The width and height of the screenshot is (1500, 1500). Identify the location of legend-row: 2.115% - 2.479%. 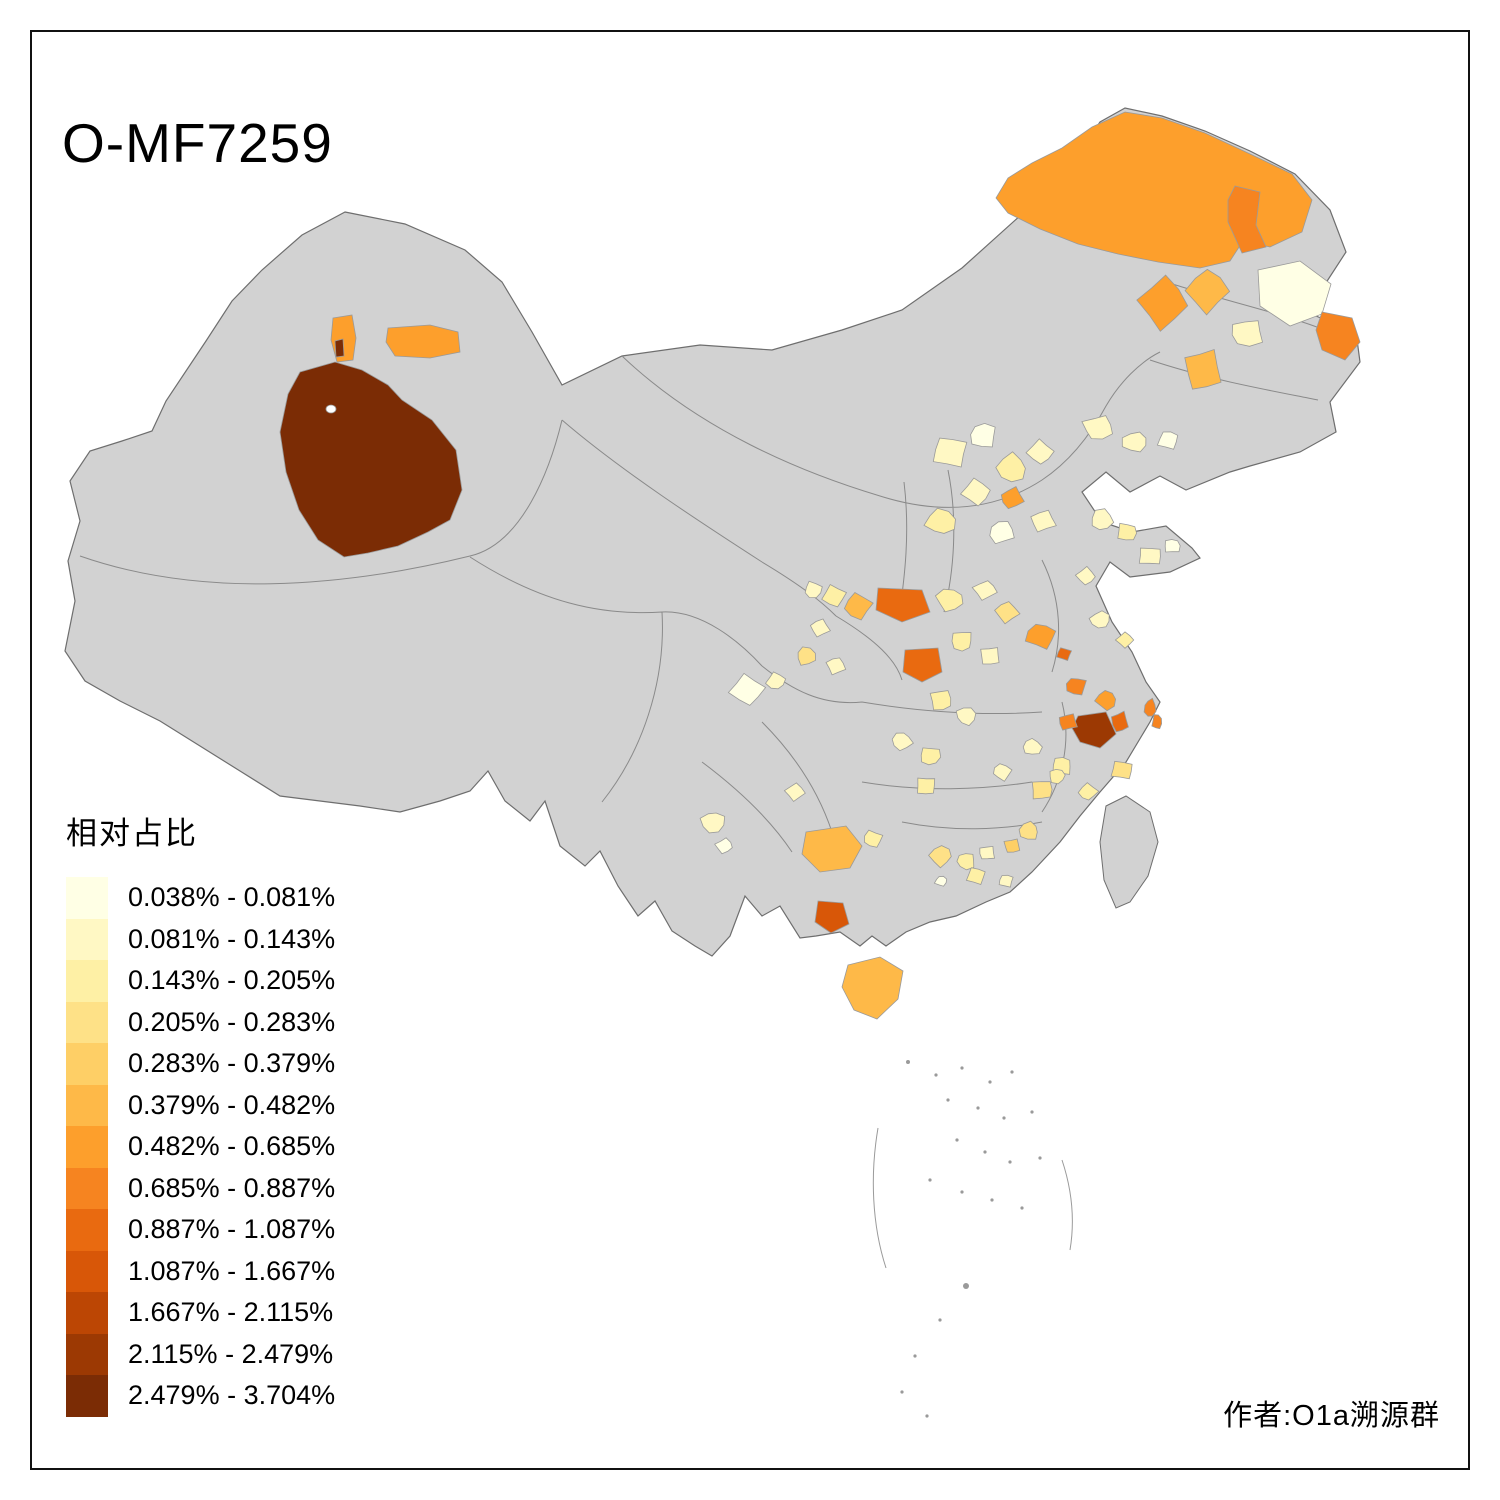
(200, 1354).